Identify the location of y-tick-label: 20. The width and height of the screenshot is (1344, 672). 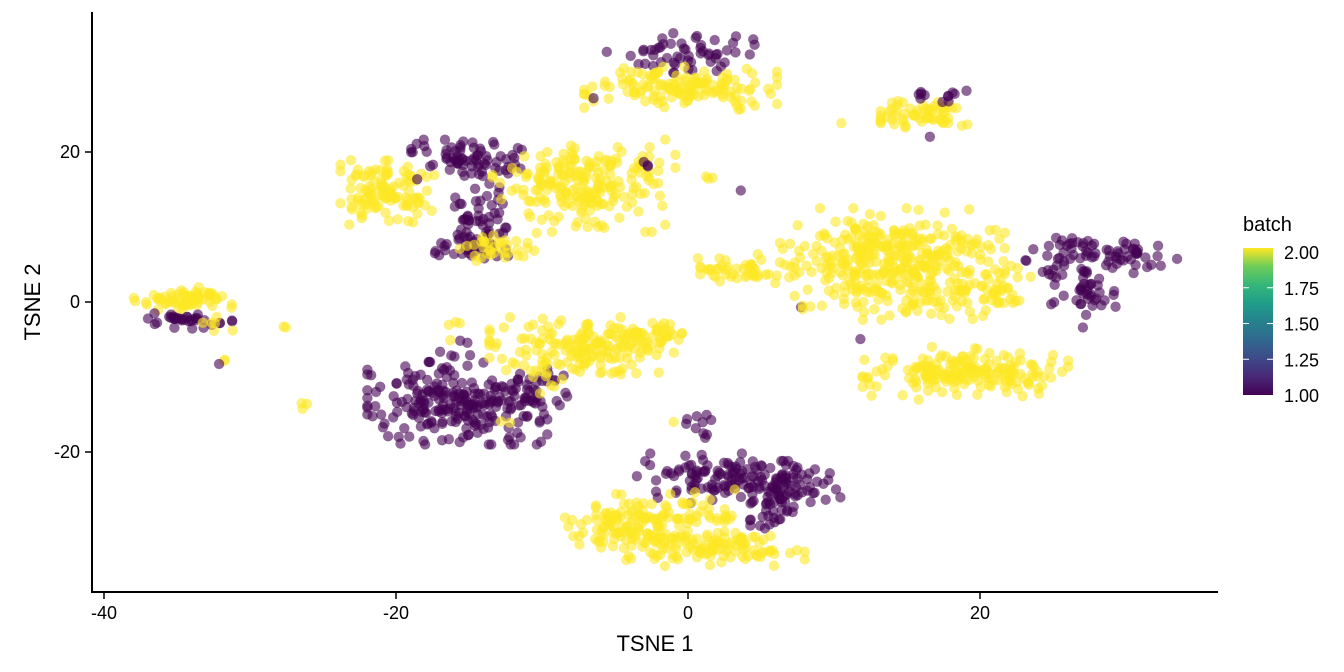
(70, 152).